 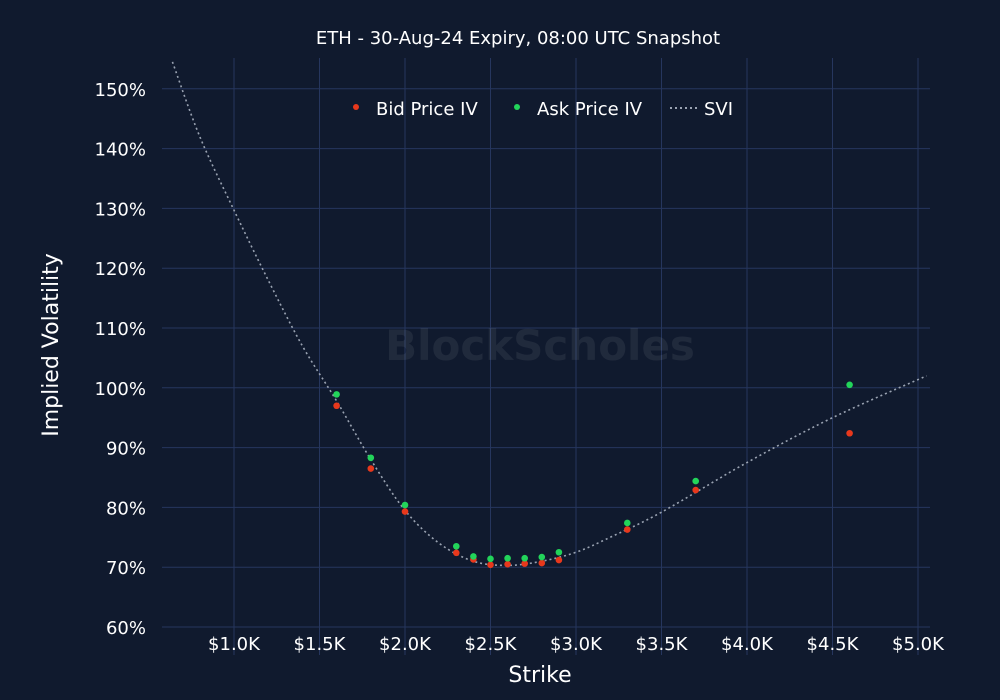 What do you see at coordinates (491, 644) in the screenshot?
I see `x-tick-label: $2.5K` at bounding box center [491, 644].